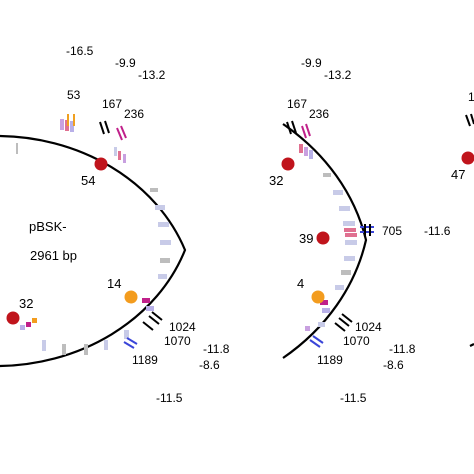 Image resolution: width=474 pixels, height=474 pixels. I want to click on energy-label: -11.8, so click(216, 349).